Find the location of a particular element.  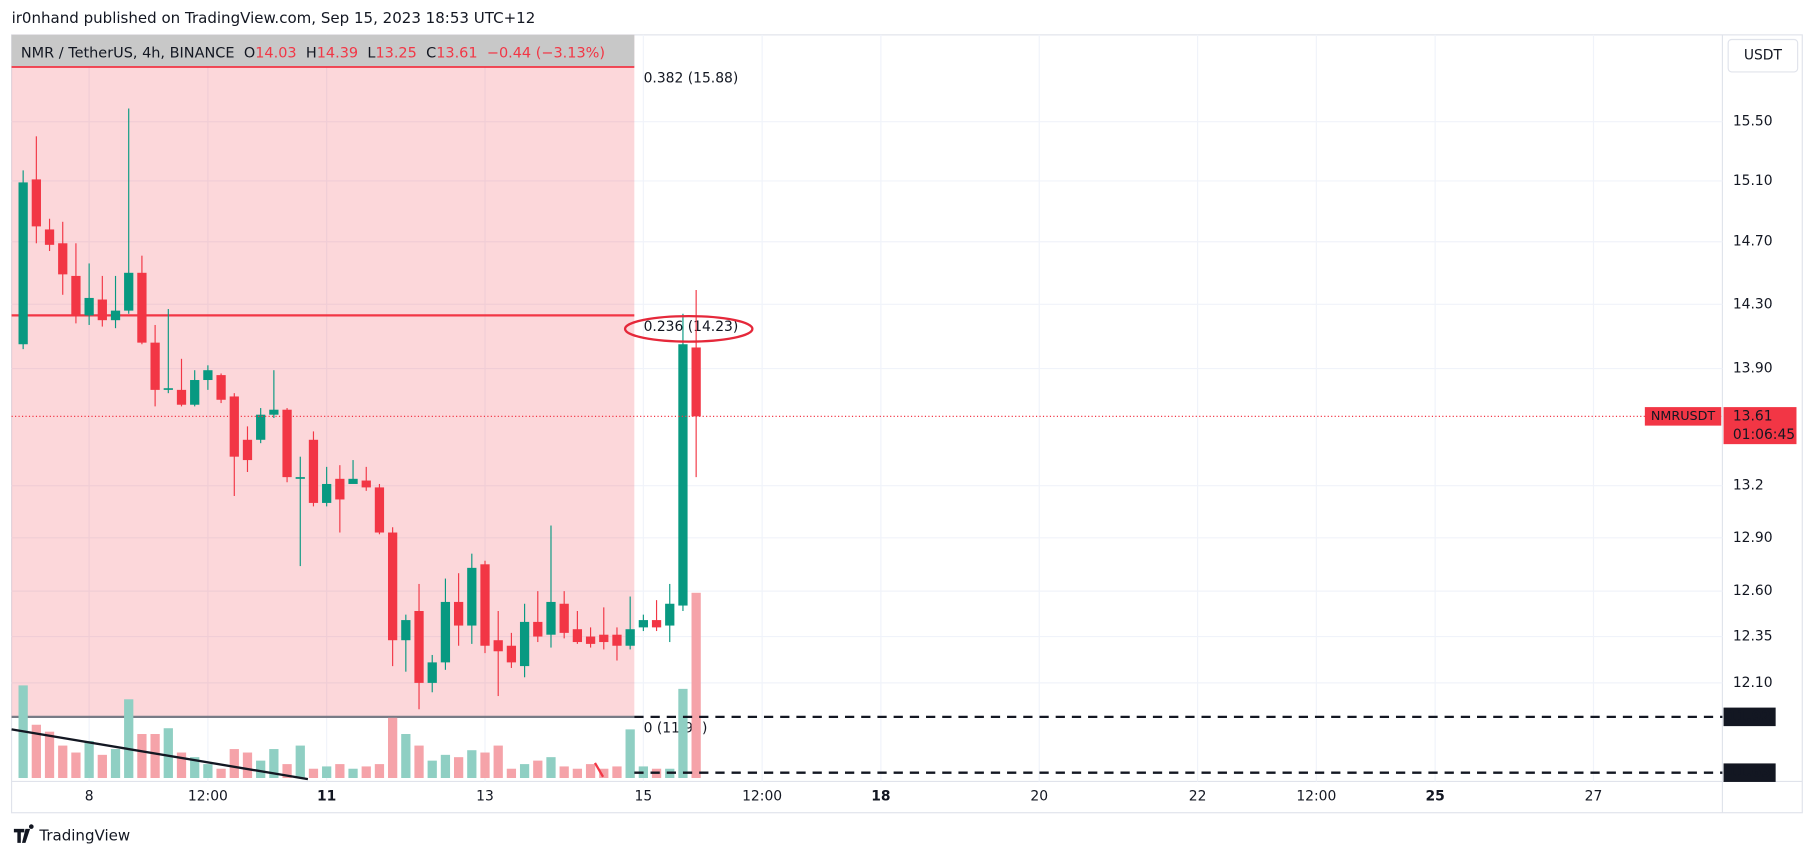

y-tick-label: 12.10 is located at coordinates (1753, 683).